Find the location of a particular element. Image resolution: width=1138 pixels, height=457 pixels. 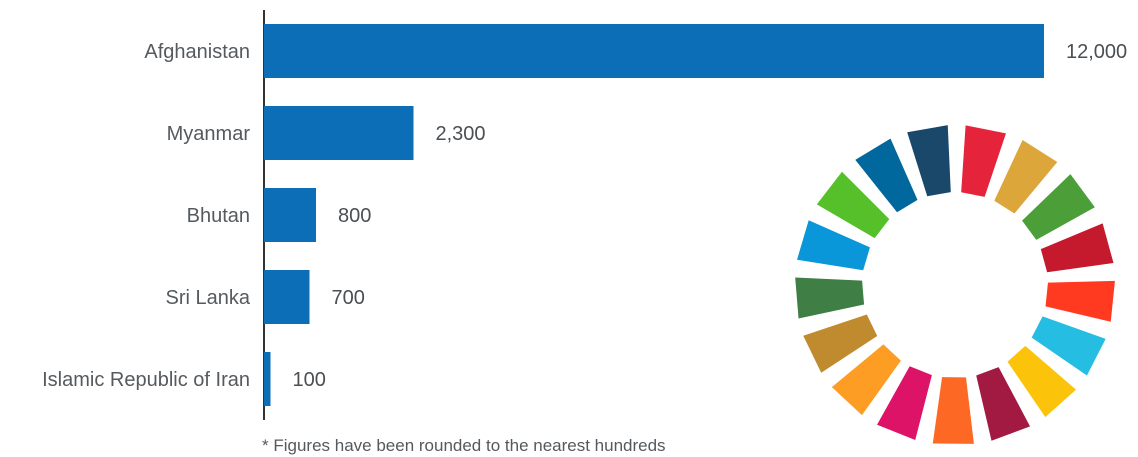

data-label: 700 is located at coordinates (348, 298).